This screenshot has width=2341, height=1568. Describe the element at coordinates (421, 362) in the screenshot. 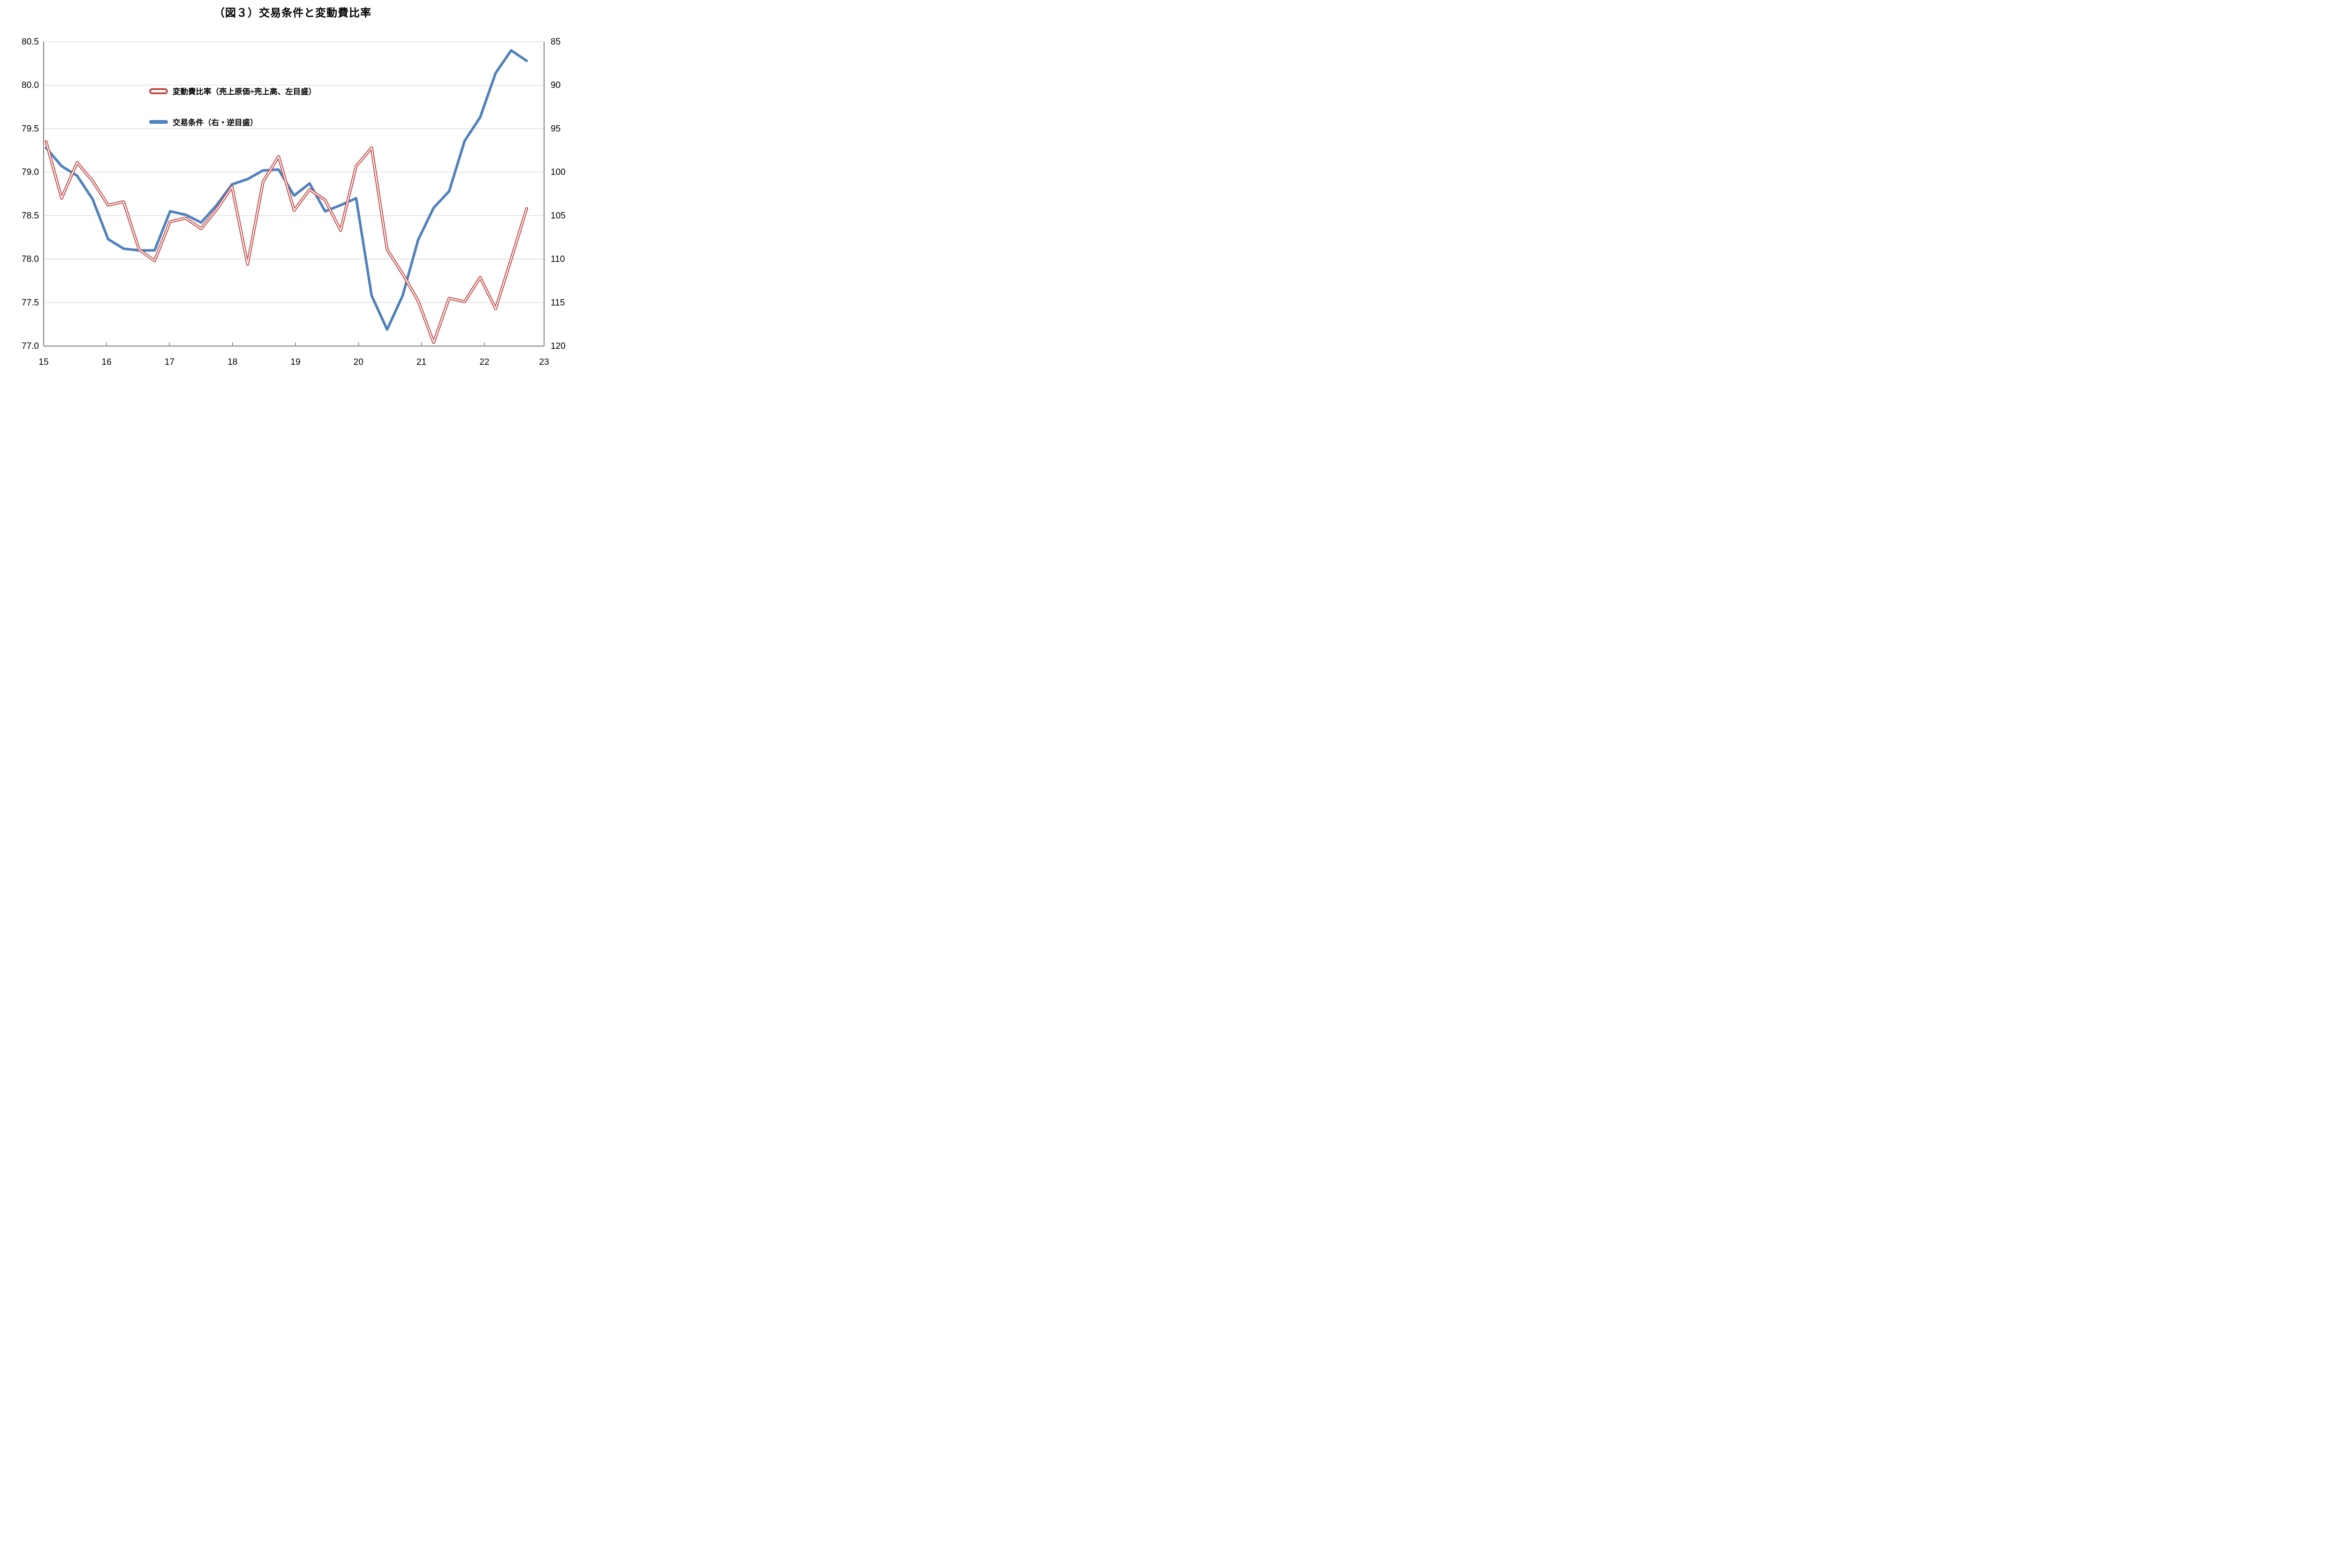

I see `svg-text: 21` at that location.